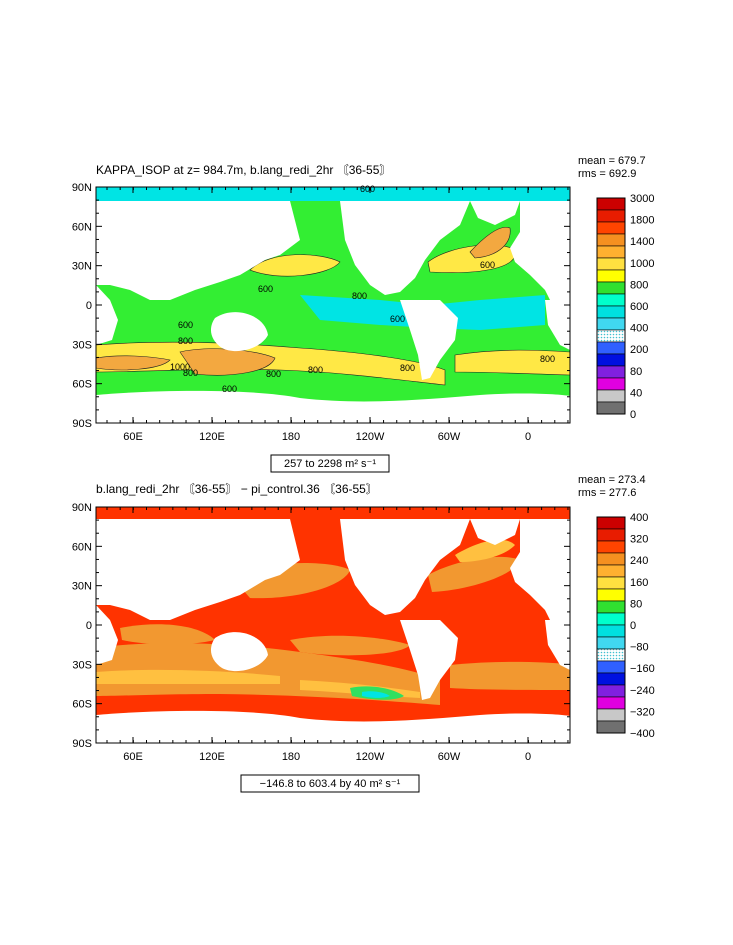 The image size is (733, 945). I want to click on colorbar-label: 160, so click(639, 583).